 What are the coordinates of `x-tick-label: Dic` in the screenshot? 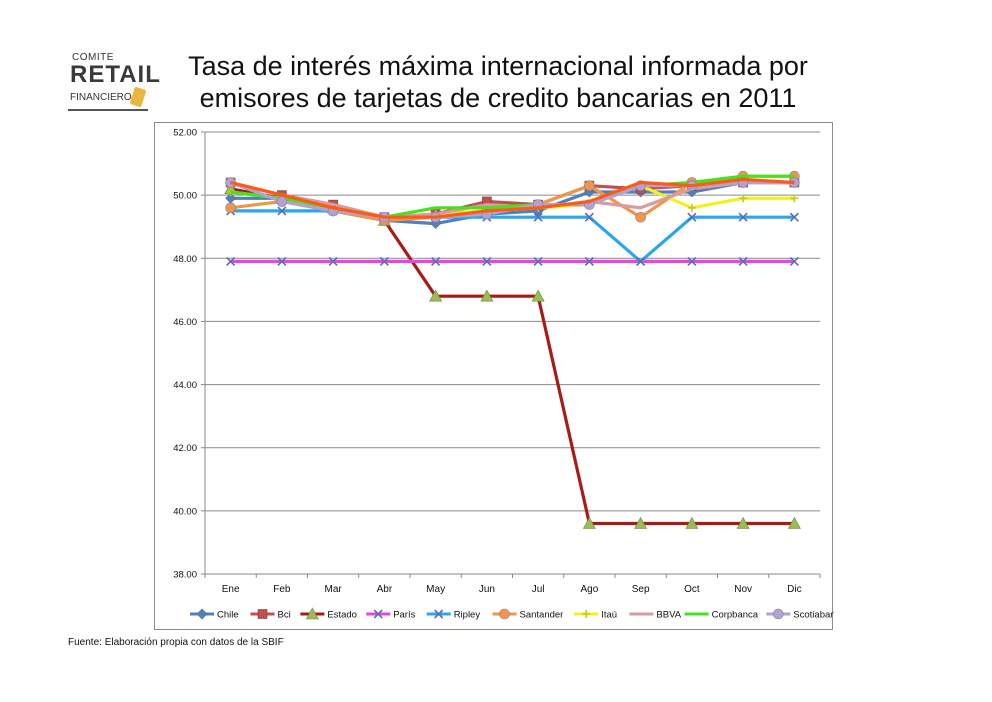 It's located at (794, 589).